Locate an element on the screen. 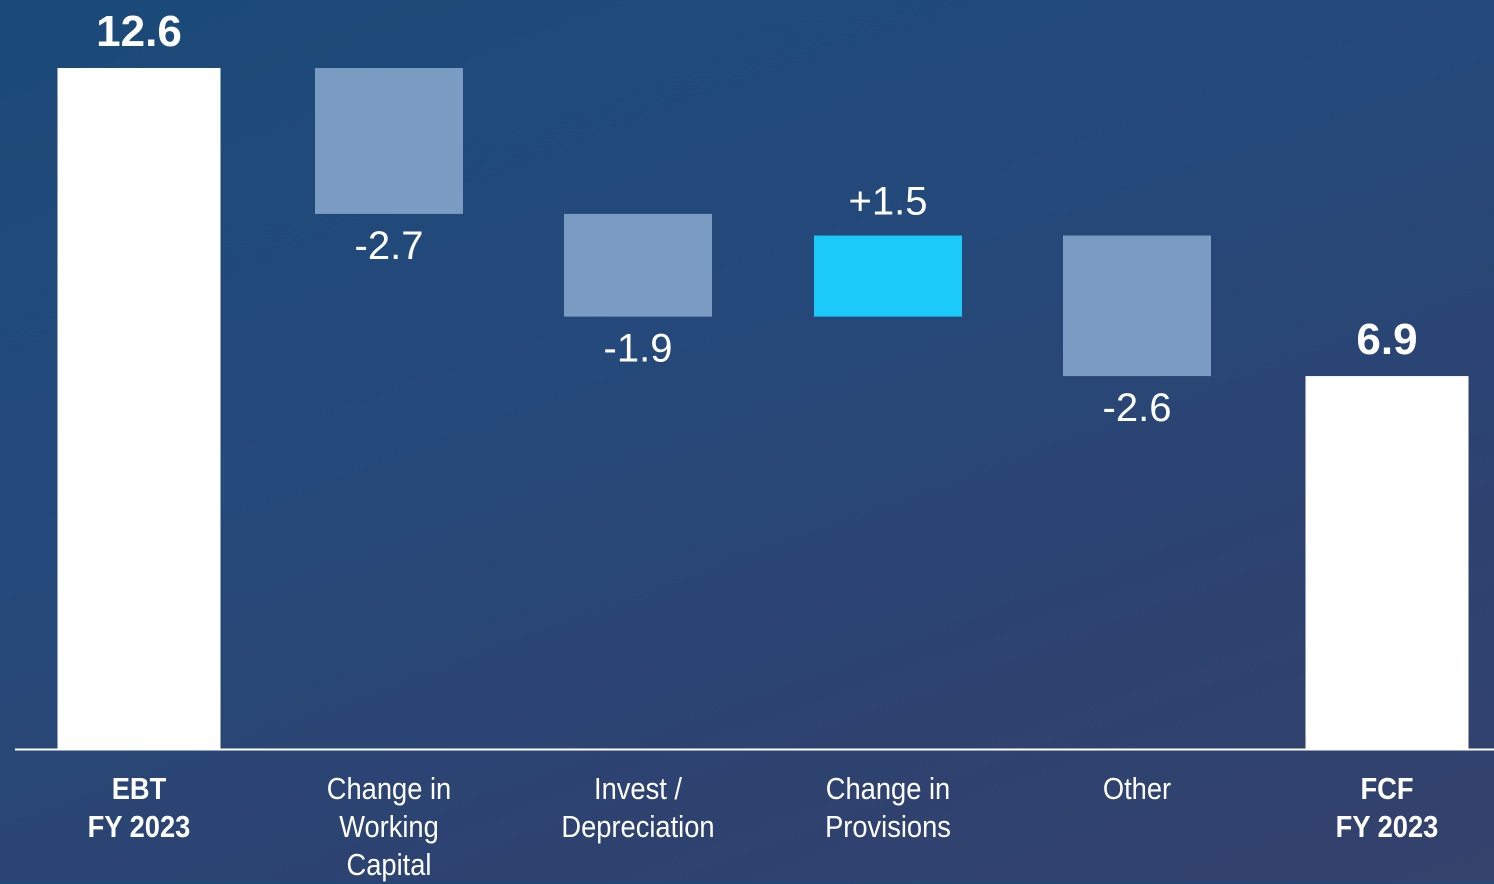  data-label-4: +1.5 is located at coordinates (888, 202).